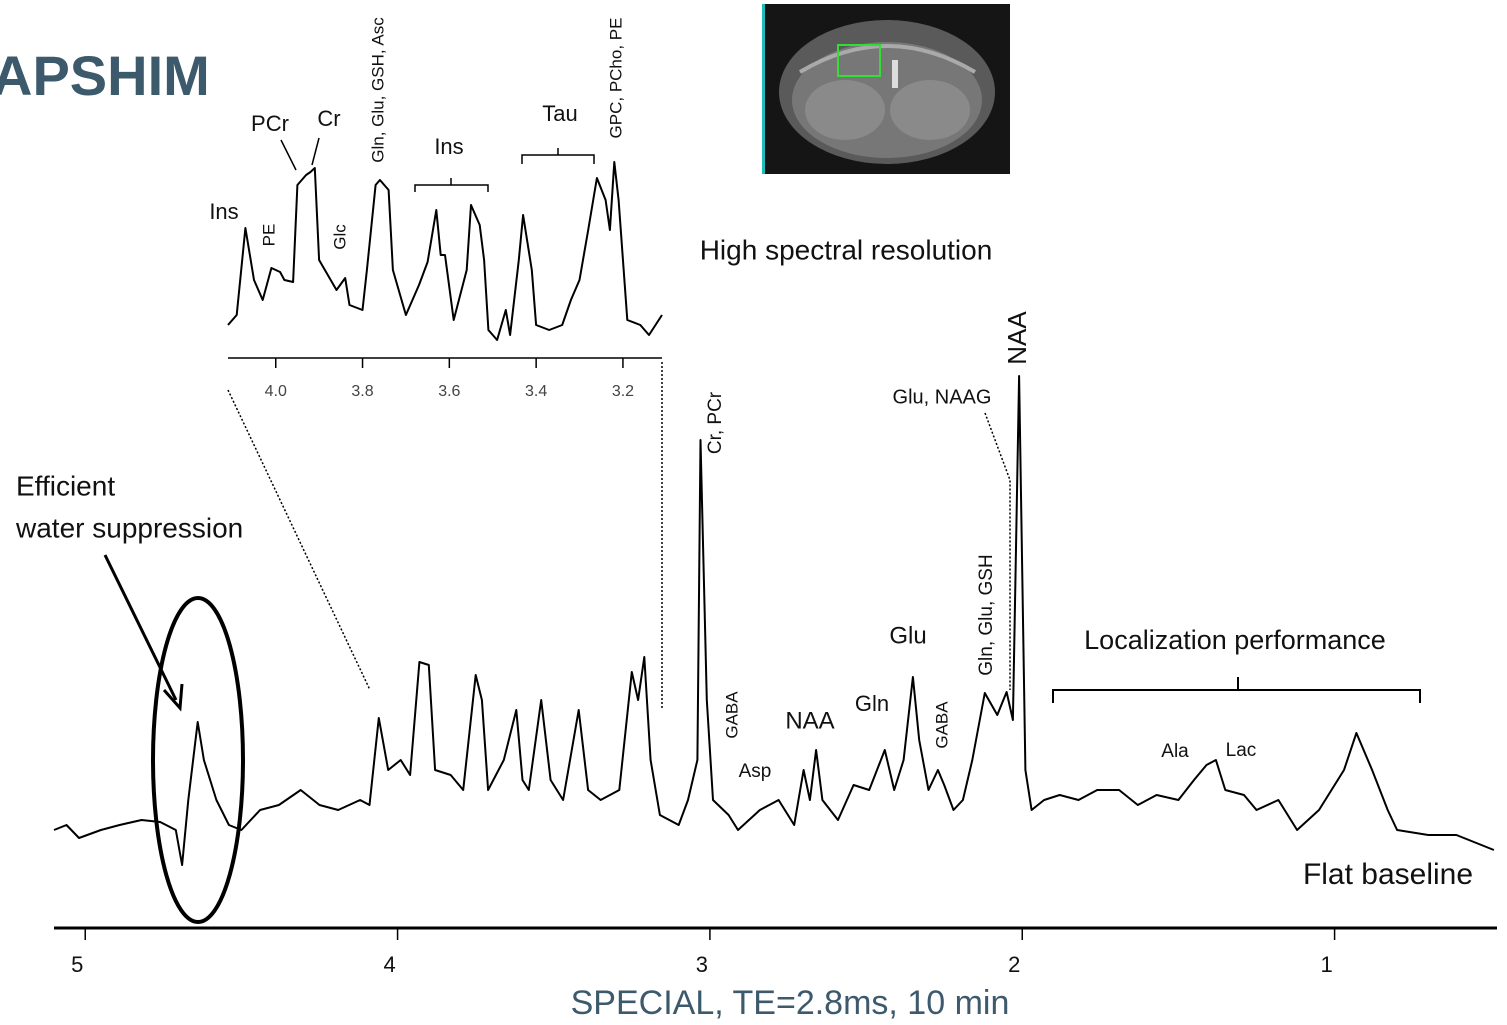 The width and height of the screenshot is (1507, 1025). Describe the element at coordinates (872, 703) in the screenshot. I see `annotation: Gln` at that location.